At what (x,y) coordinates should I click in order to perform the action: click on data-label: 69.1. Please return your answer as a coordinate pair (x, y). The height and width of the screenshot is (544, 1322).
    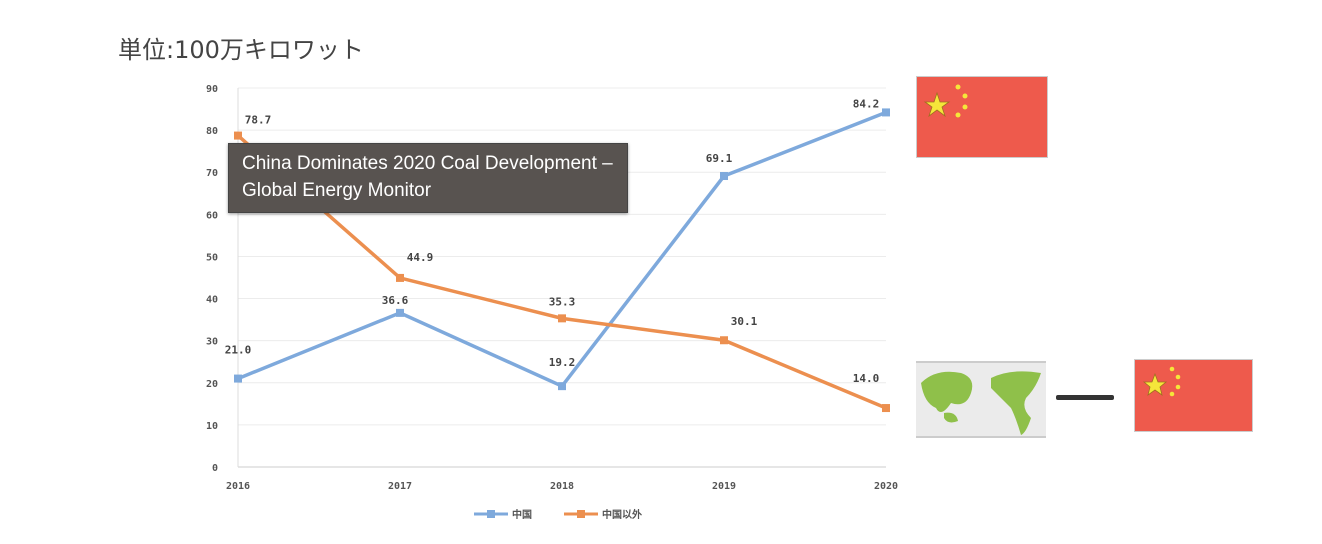
    Looking at the image, I should click on (719, 158).